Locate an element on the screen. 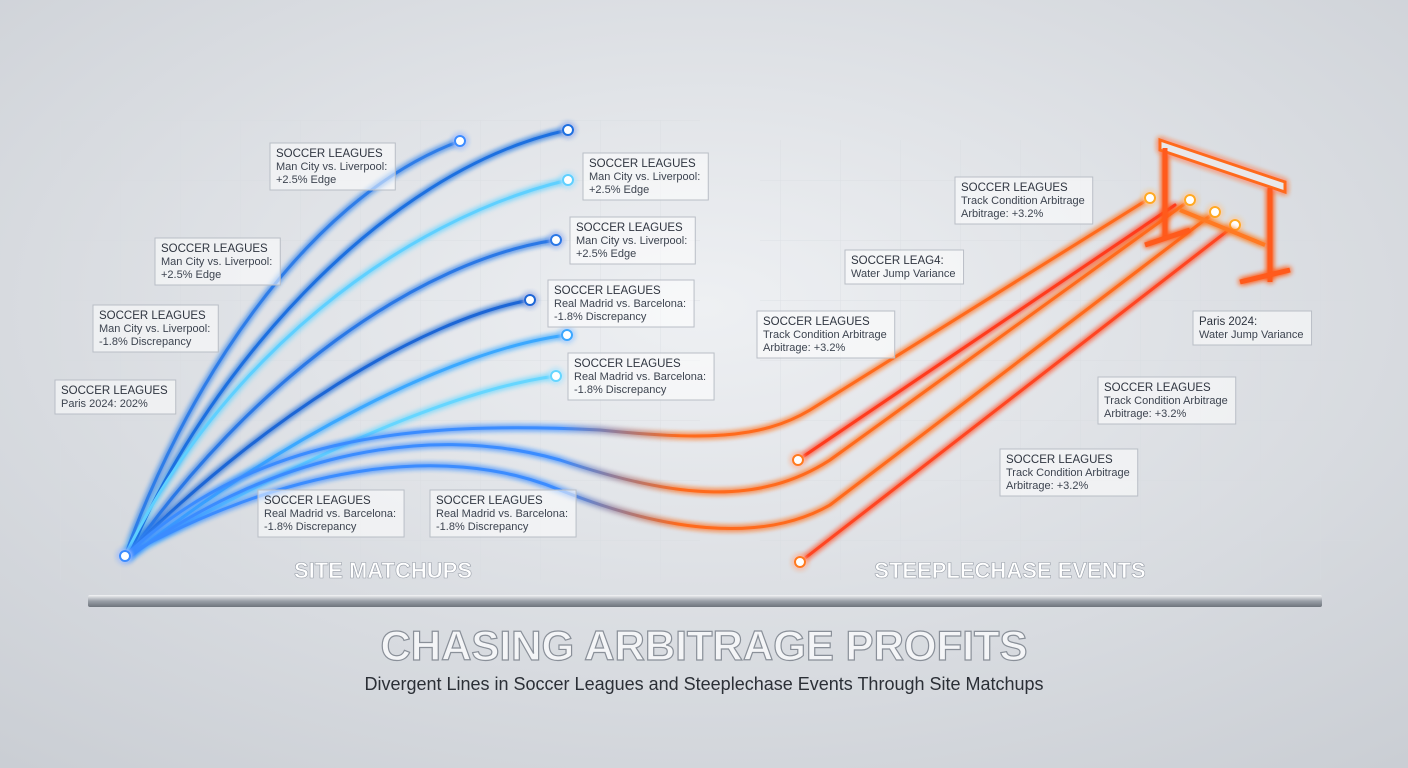  label-box: SOCCER LEAG4:Water Jump Variance is located at coordinates (904, 267).